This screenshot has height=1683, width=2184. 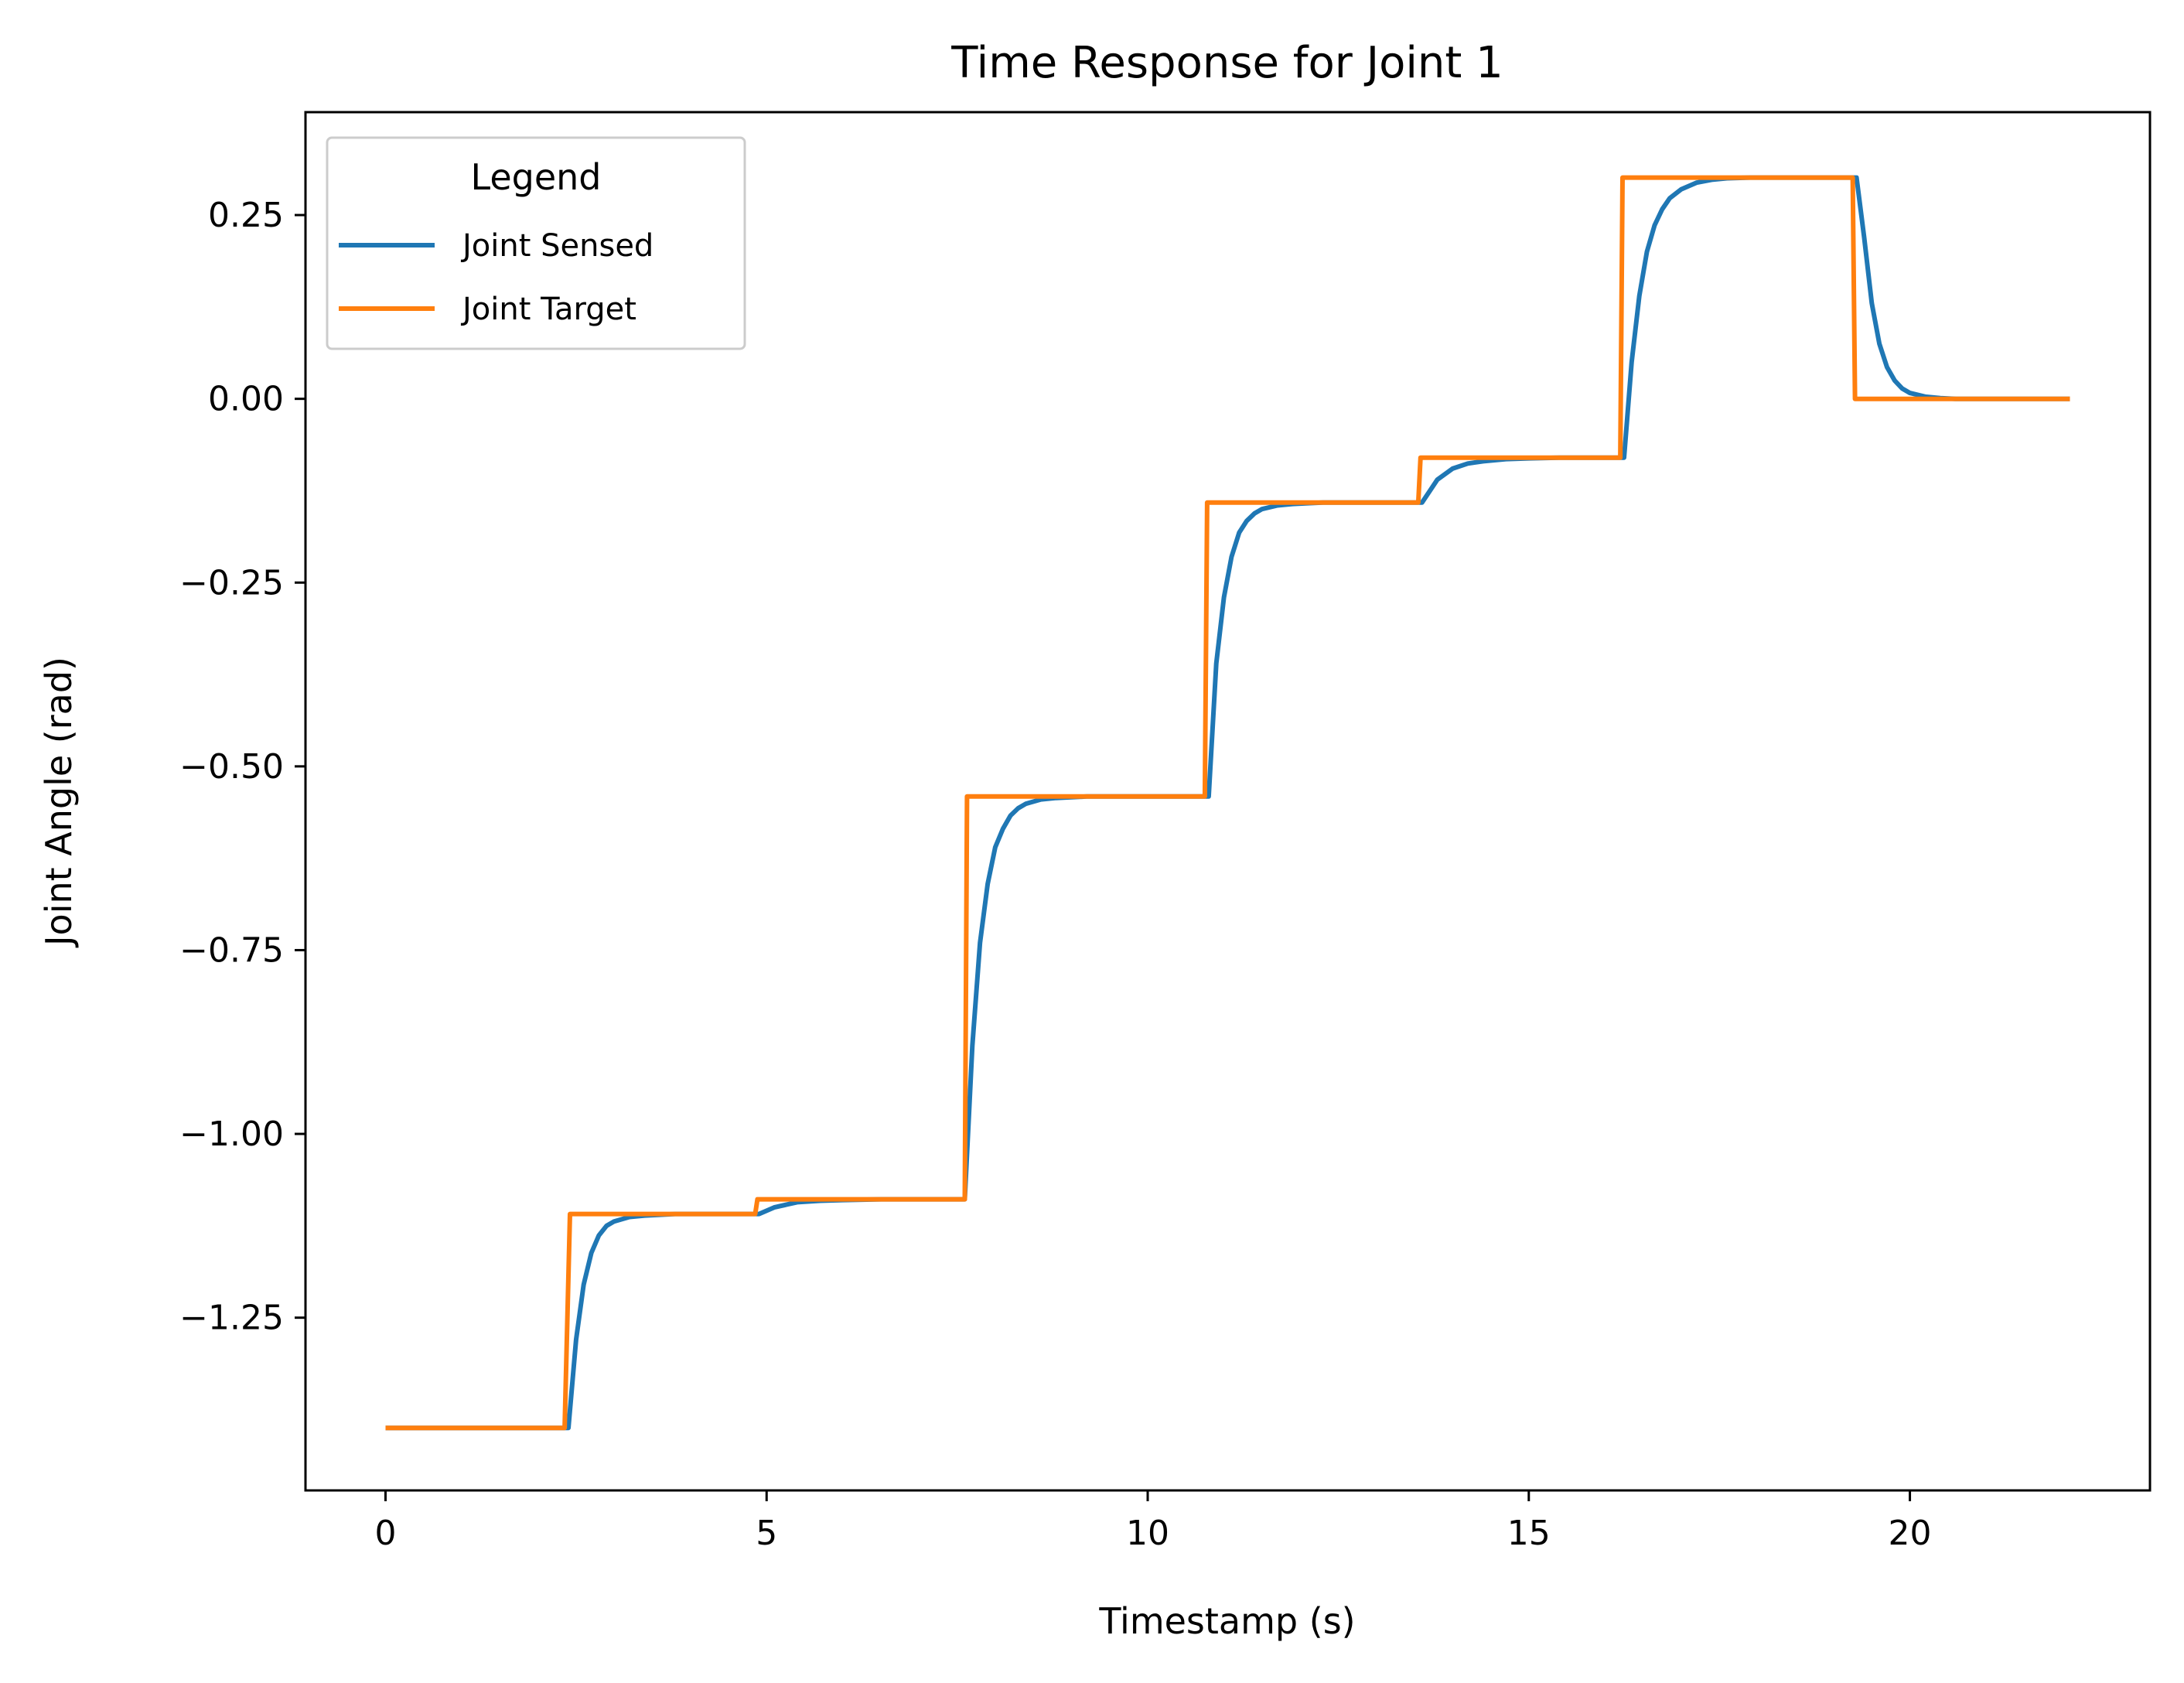 I want to click on x-tick-label: 15, so click(x=1529, y=1534).